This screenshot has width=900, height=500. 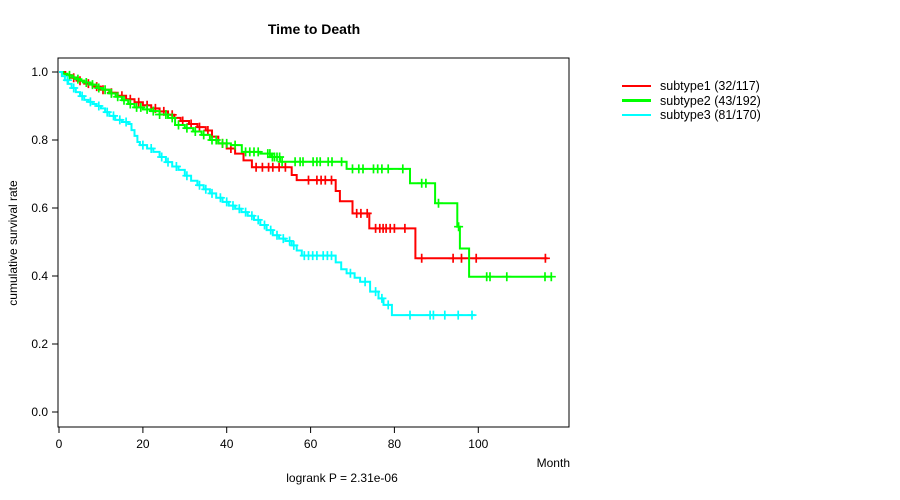 What do you see at coordinates (342, 478) in the screenshot?
I see `logrank-pvalue: logrank P = 2.31e-06` at bounding box center [342, 478].